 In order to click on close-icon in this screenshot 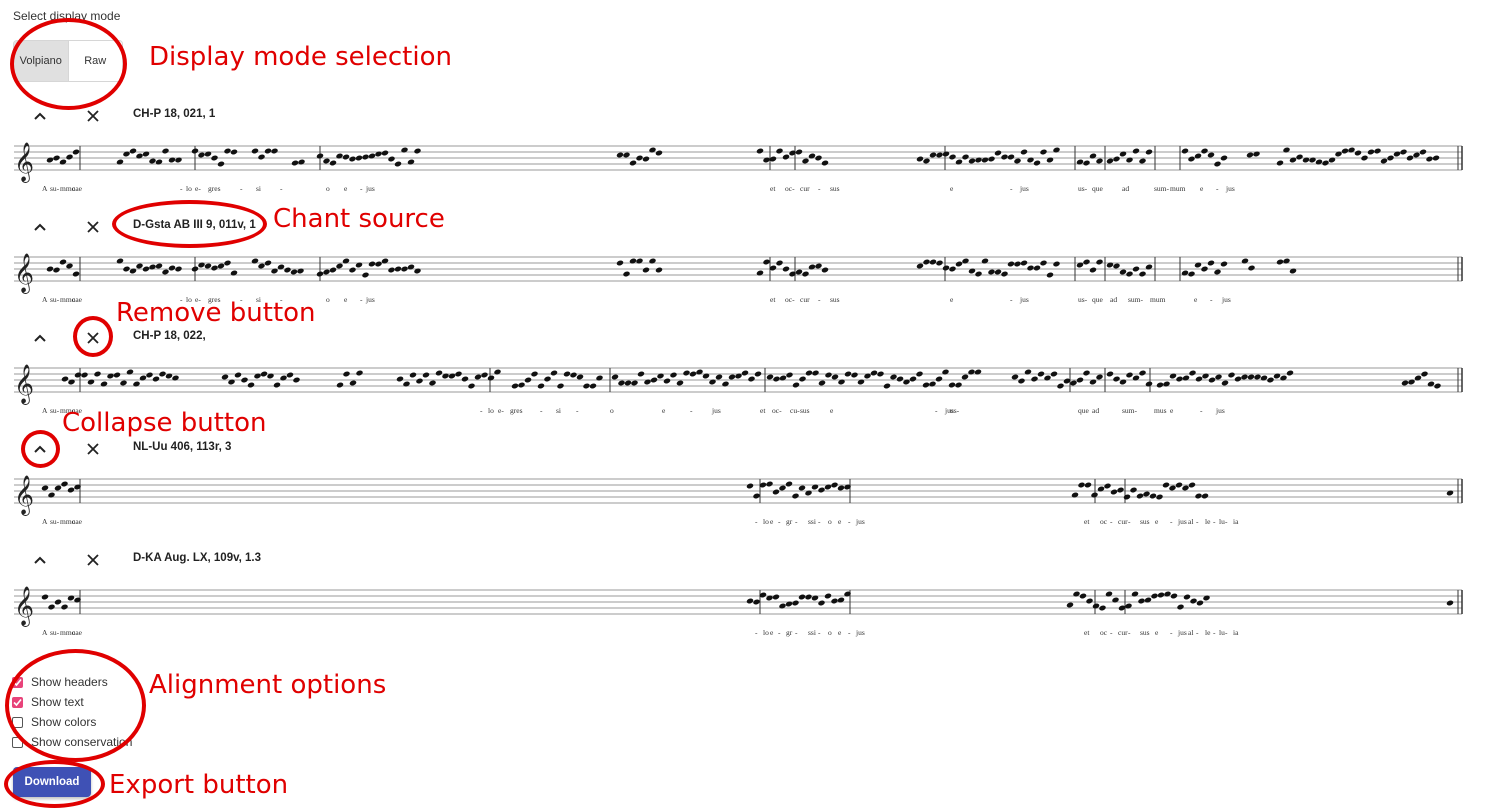, I will do `click(93, 560)`.